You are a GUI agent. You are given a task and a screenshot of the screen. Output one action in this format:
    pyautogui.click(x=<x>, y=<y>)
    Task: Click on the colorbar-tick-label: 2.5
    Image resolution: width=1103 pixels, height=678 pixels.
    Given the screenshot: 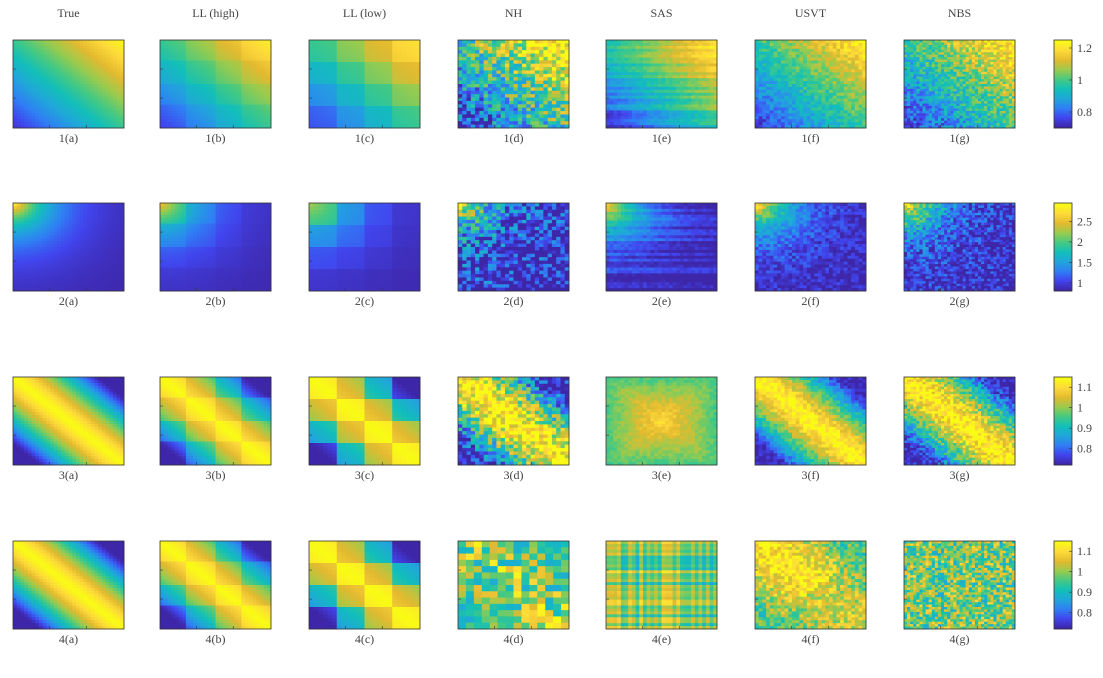 What is the action you would take?
    pyautogui.click(x=1084, y=221)
    